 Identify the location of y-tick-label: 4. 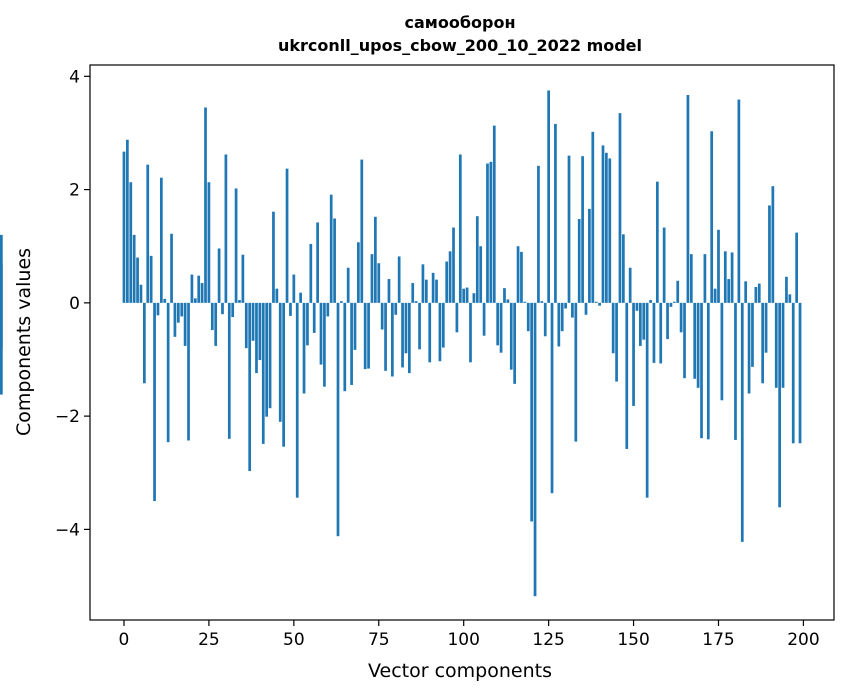
(74, 77).